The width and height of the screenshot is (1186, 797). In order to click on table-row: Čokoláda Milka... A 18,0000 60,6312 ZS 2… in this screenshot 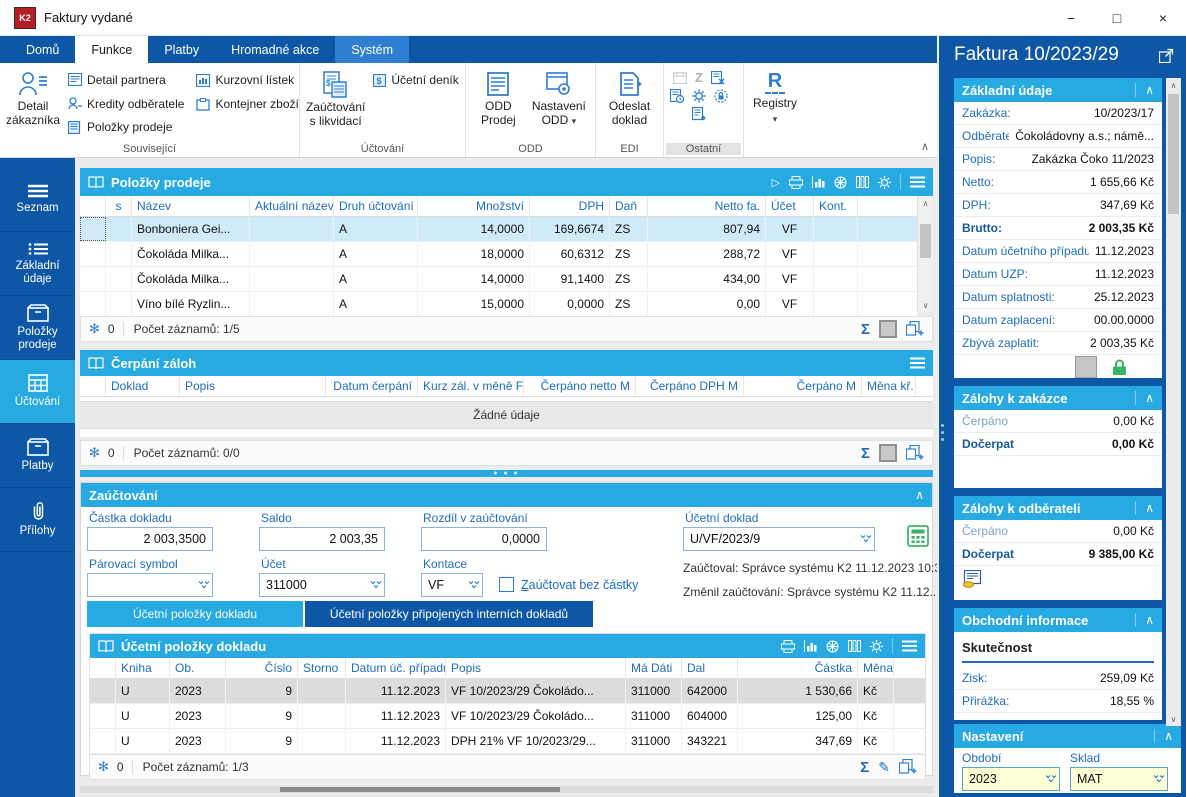, I will do `click(498, 254)`.